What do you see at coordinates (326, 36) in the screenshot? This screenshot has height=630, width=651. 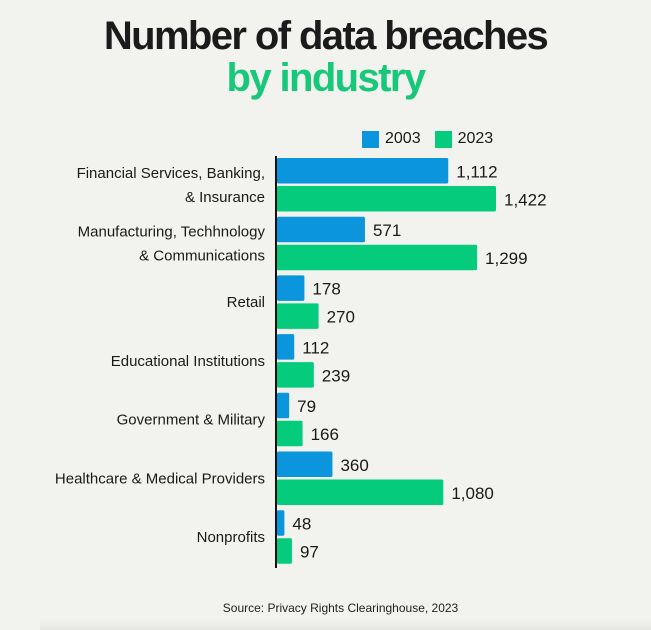 I see `chart-title: Number of data breaches` at bounding box center [326, 36].